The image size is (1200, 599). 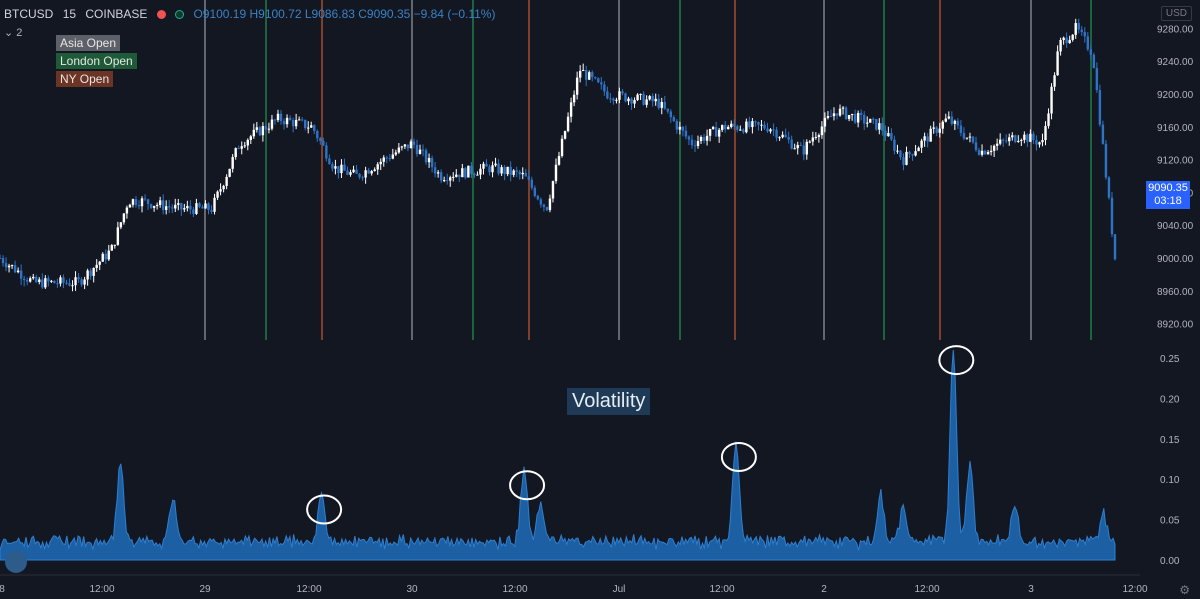 I want to click on legend-london-open: London Open, so click(x=96, y=61).